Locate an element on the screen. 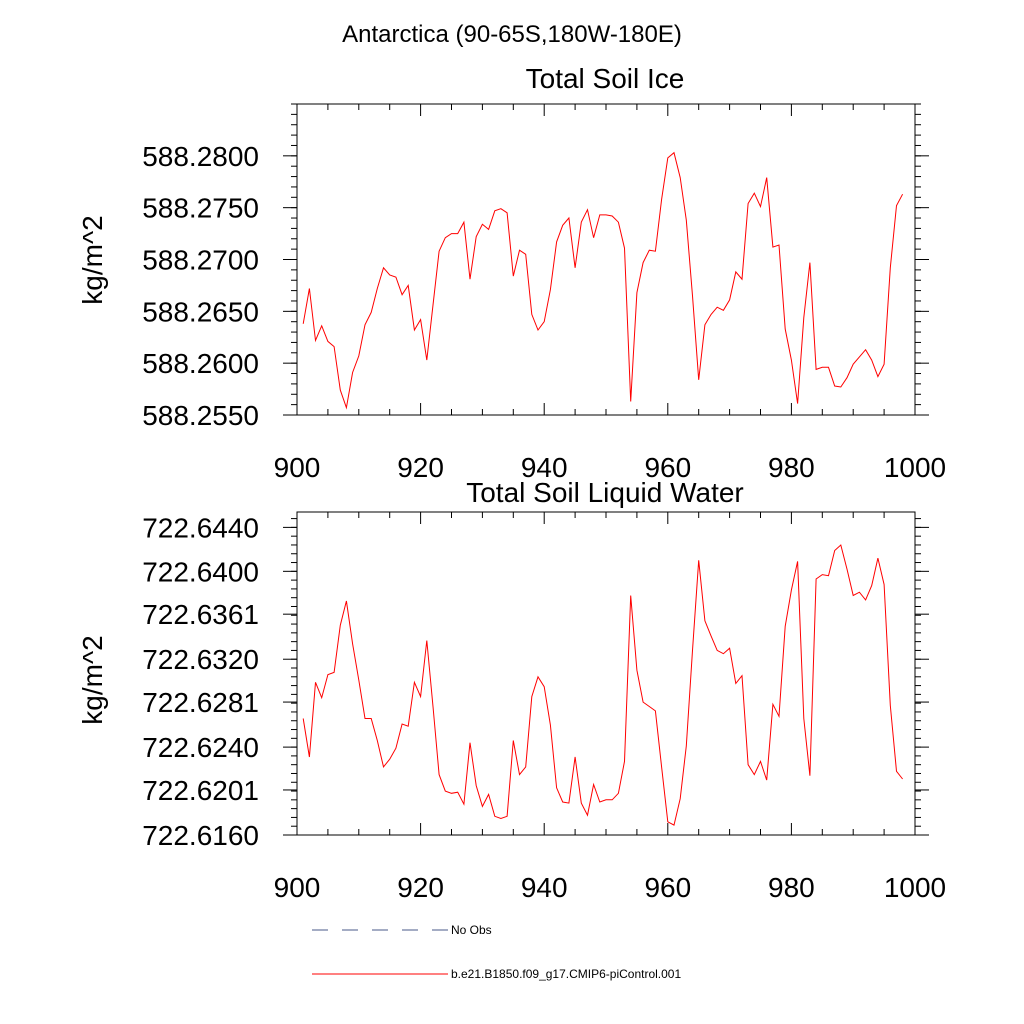  y-tick-label: 588.2550 is located at coordinates (200, 415).